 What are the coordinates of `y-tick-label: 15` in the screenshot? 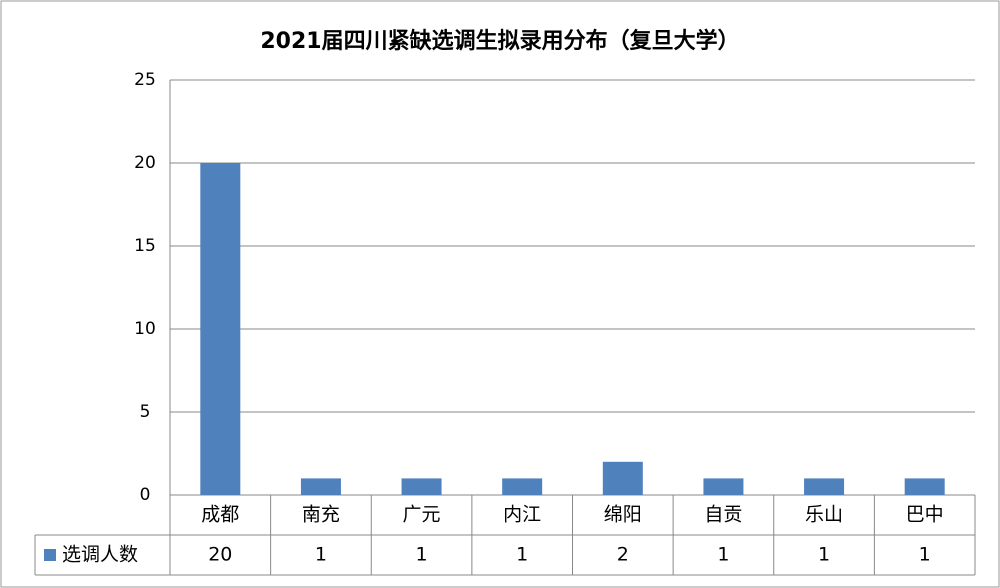 It's located at (145, 246).